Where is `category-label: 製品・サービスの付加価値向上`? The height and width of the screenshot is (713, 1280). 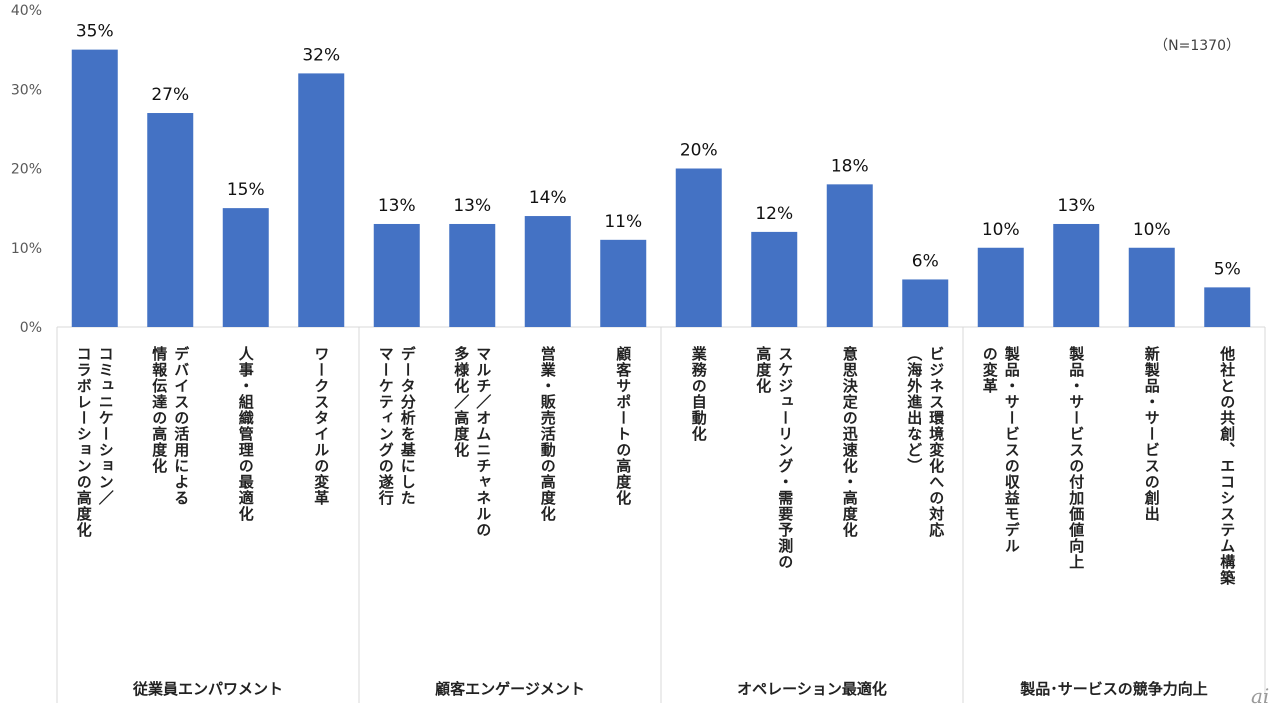 category-label: 製品・サービスの付加価値向上 is located at coordinates (1076, 457).